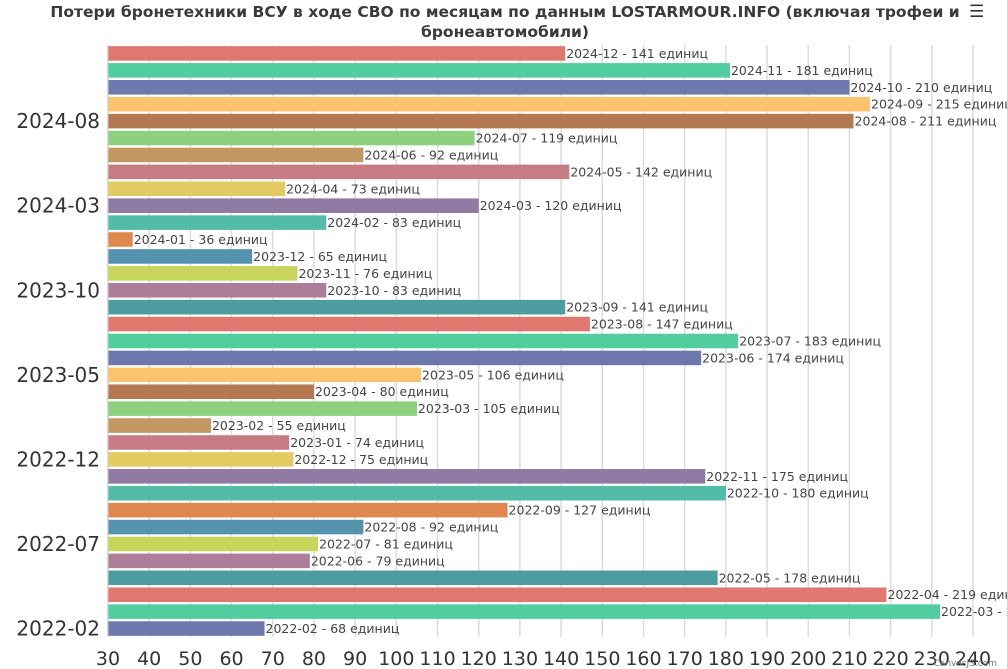  Describe the element at coordinates (58, 629) in the screenshot. I see `y-tick-label: 2022-02` at that location.